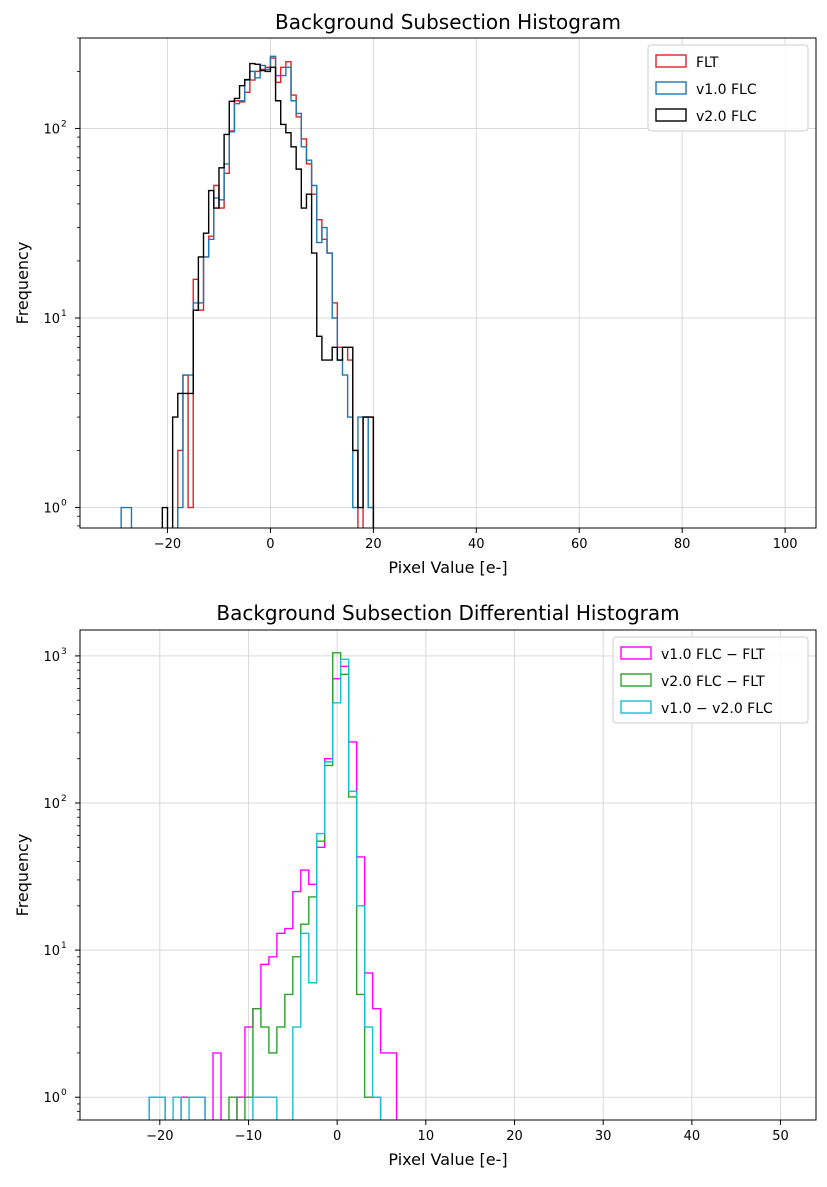 This screenshot has width=827, height=1187. I want to click on y-tick-label-exponent: 3, so click(64, 652).